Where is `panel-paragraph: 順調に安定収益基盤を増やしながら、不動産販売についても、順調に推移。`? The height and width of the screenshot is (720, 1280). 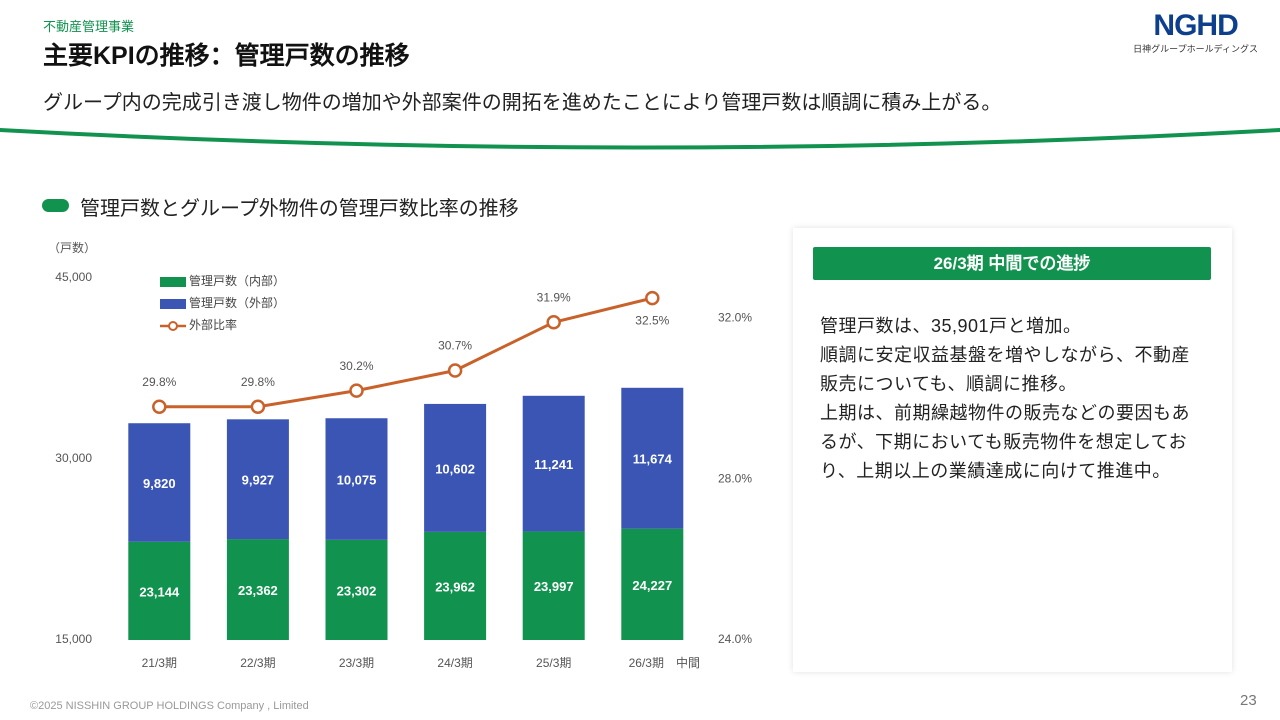 panel-paragraph: 順調に安定収益基盤を増やしながら、不動産販売についても、順調に推移。 is located at coordinates (1005, 369).